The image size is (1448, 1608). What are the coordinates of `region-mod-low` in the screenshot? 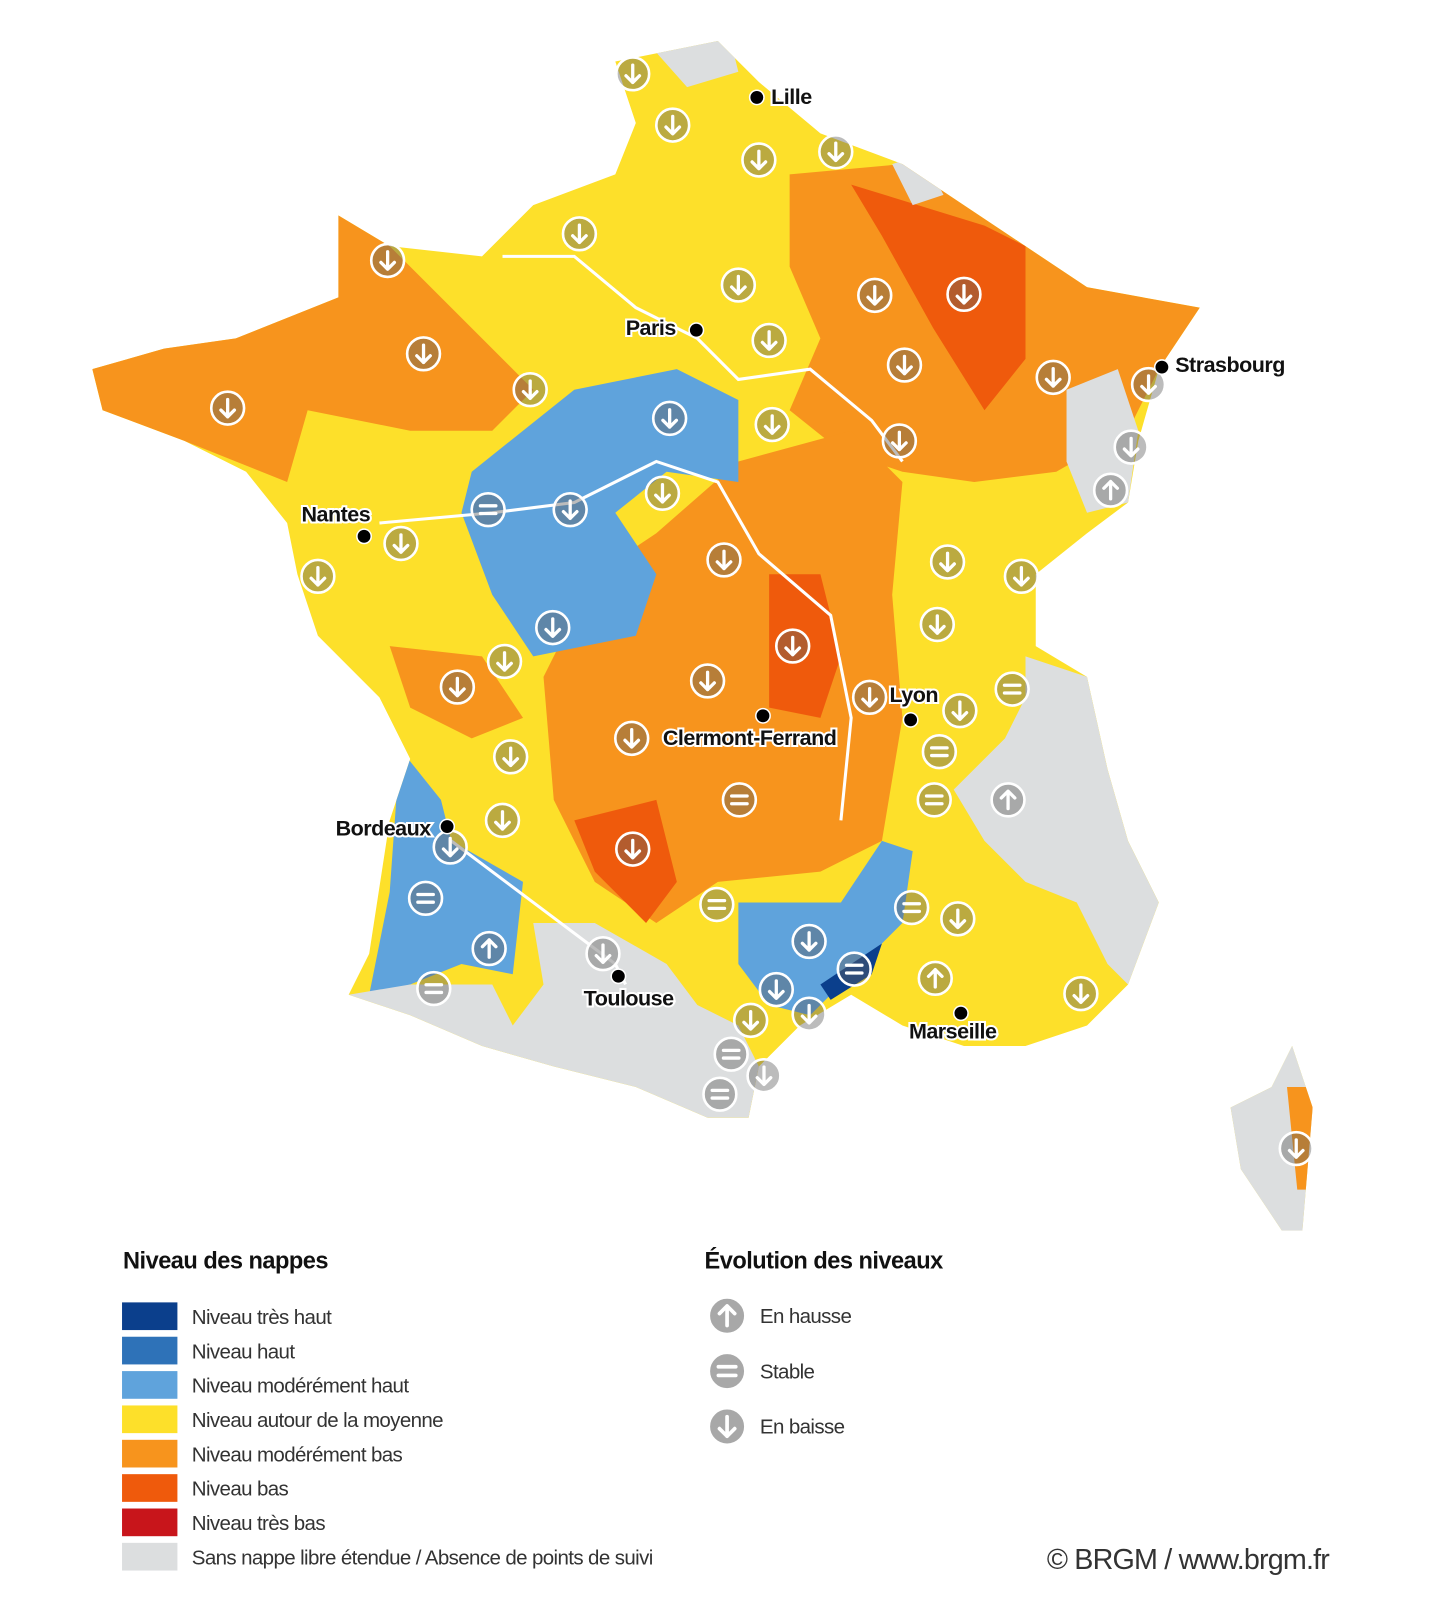 It's located at (313, 348).